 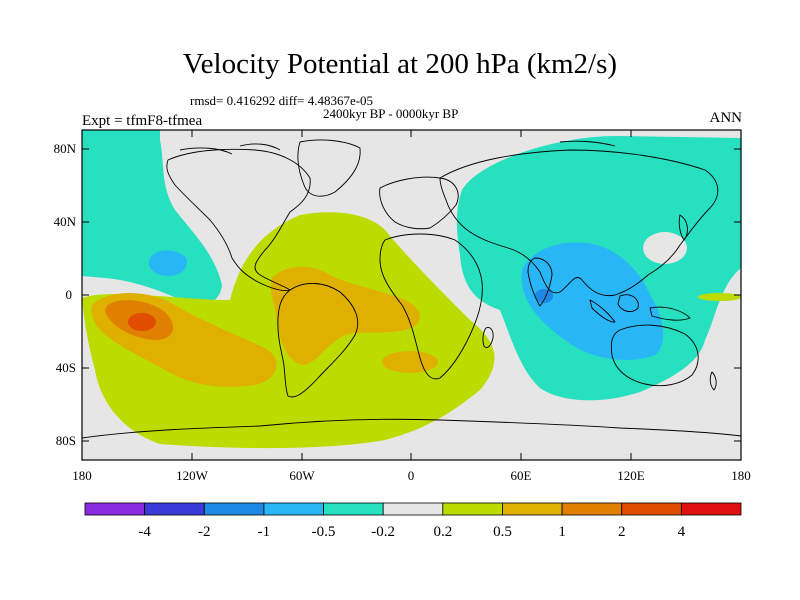 What do you see at coordinates (400, 64) in the screenshot?
I see `page-title: Velocity Potential at 200 hPa (km2/s)` at bounding box center [400, 64].